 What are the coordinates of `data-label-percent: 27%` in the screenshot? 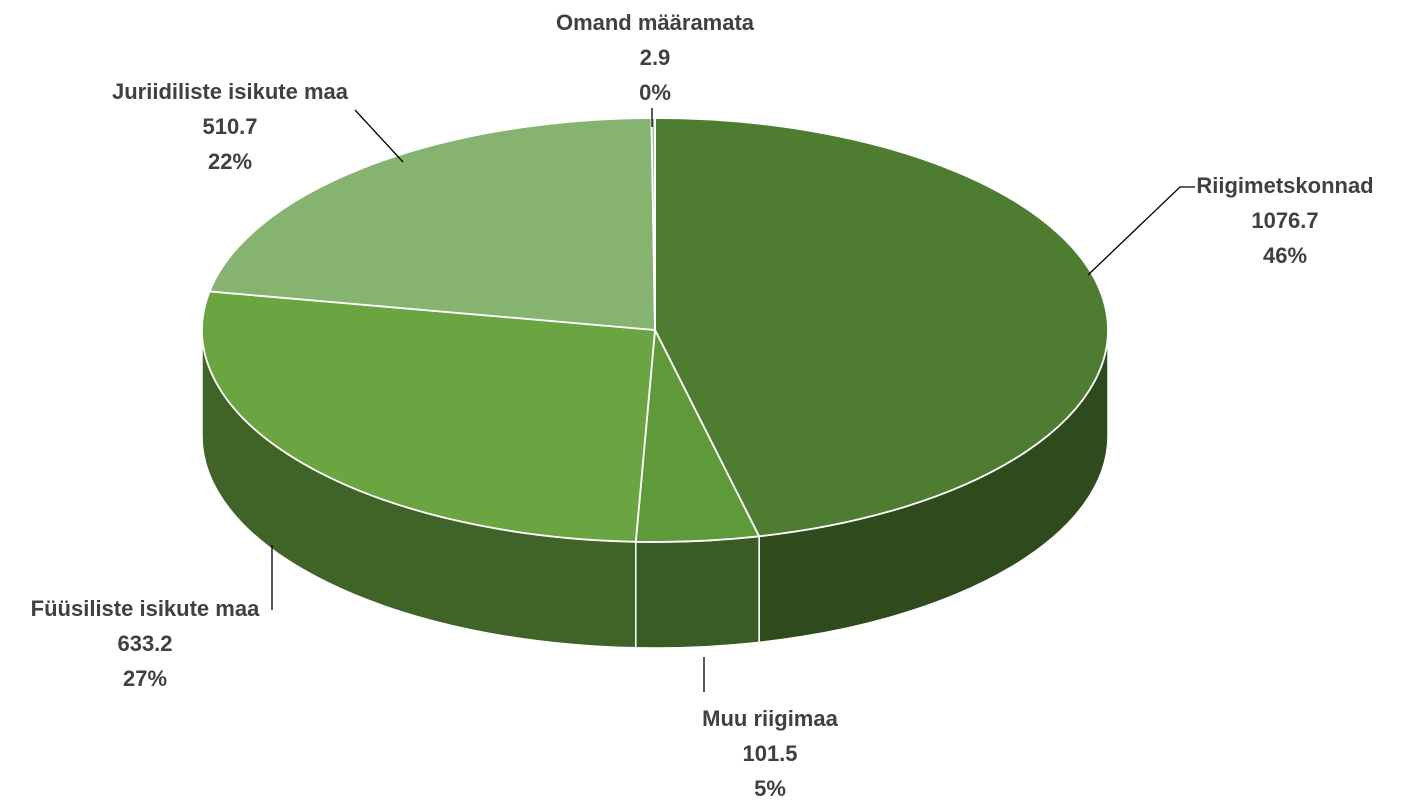 It's located at (145, 678).